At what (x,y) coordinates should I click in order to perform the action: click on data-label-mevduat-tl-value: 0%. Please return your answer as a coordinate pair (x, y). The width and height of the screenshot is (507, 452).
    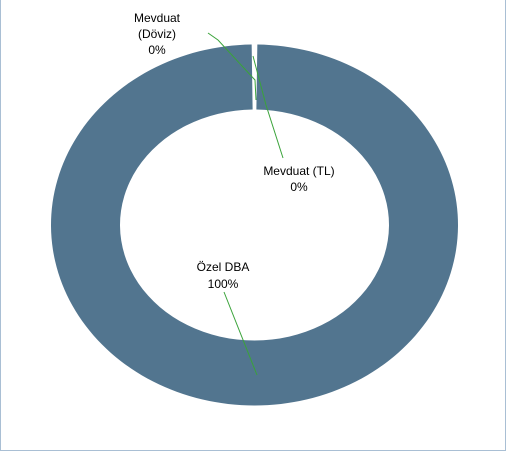
    Looking at the image, I should click on (299, 187).